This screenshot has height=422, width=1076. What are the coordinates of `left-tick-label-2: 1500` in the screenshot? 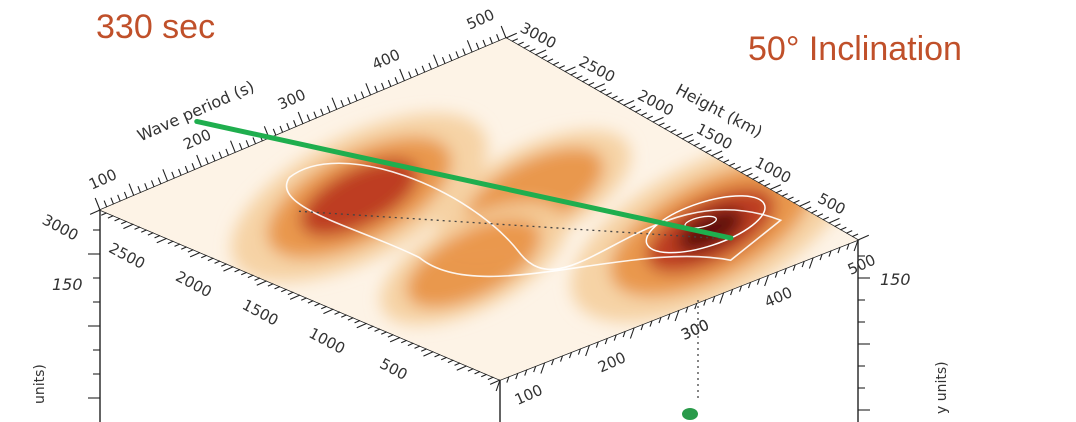 It's located at (260, 313).